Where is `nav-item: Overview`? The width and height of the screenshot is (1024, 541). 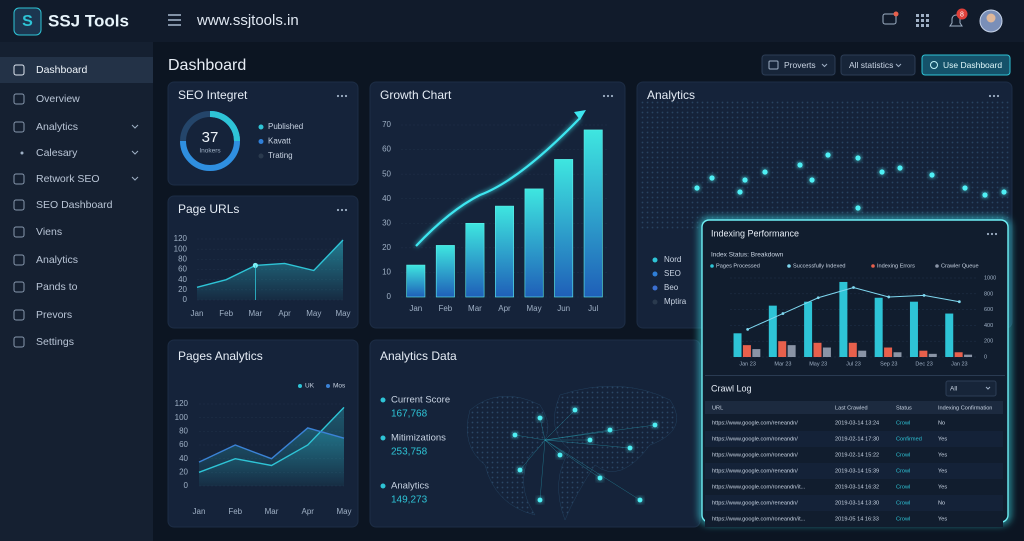 nav-item: Overview is located at coordinates (58, 99).